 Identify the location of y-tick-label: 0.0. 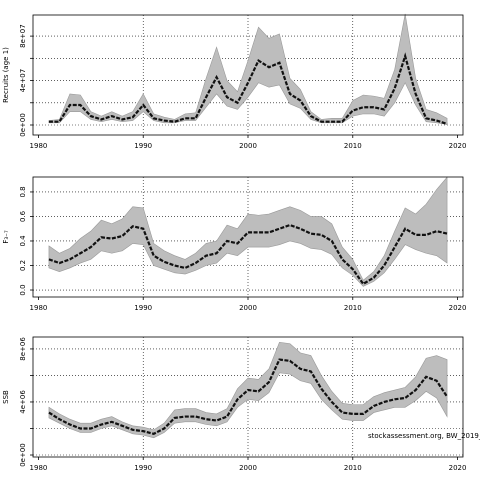
(23, 289).